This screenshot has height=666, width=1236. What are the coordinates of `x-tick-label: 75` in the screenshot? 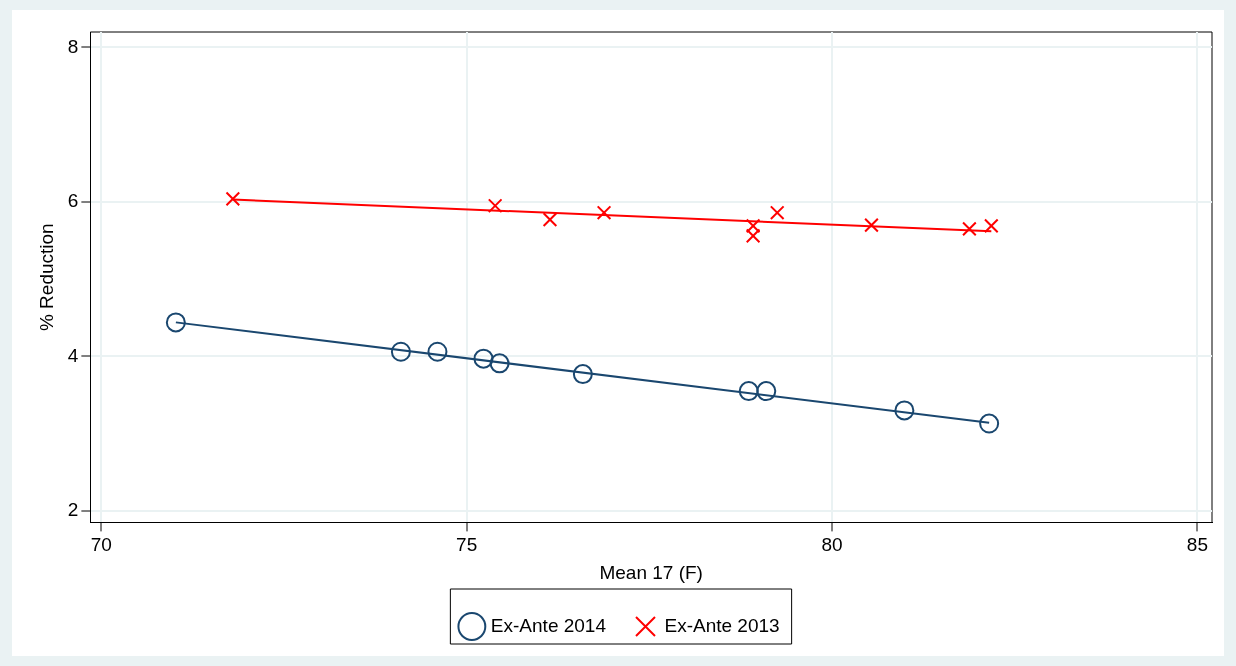 It's located at (467, 545).